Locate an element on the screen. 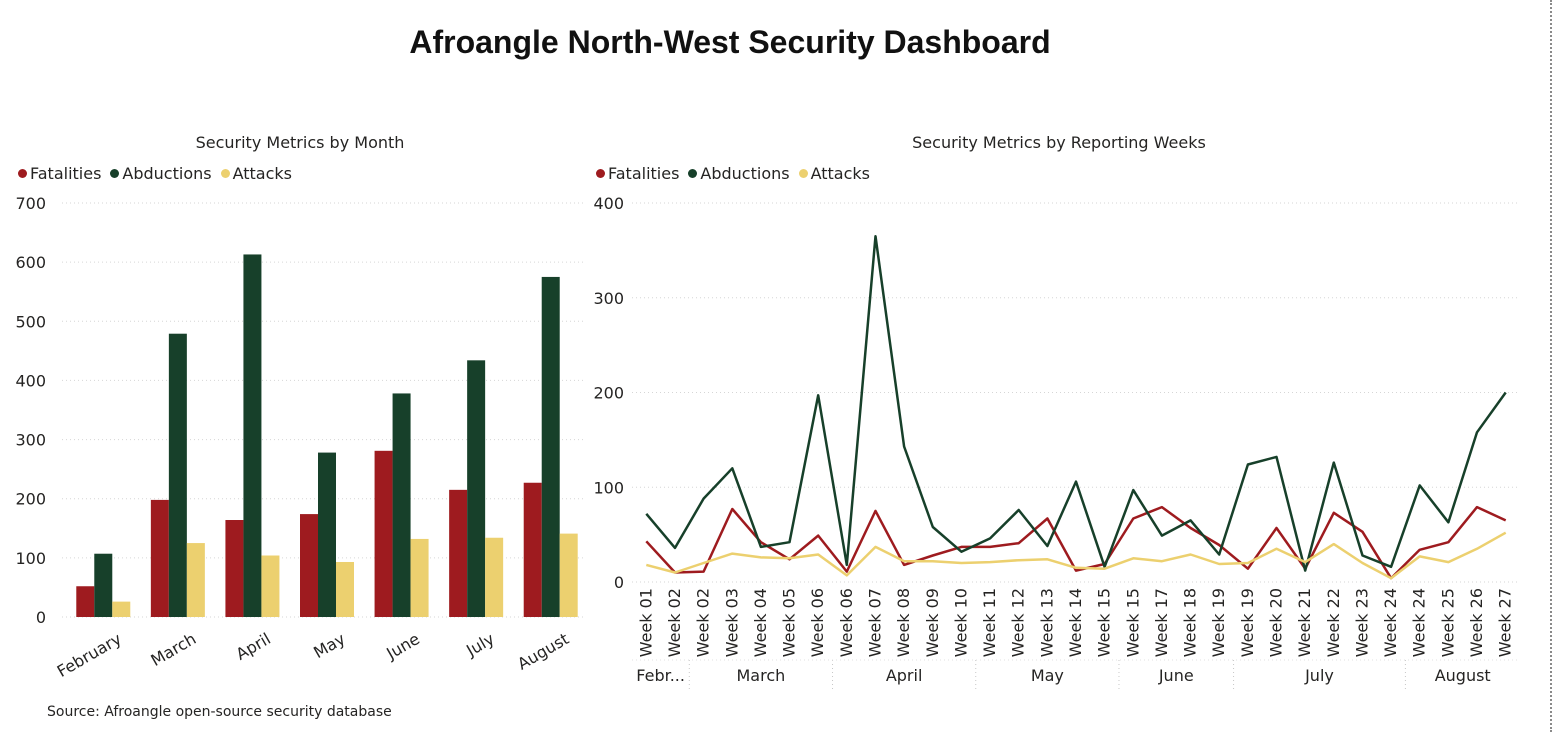  bar-attacks-august is located at coordinates (568, 575).